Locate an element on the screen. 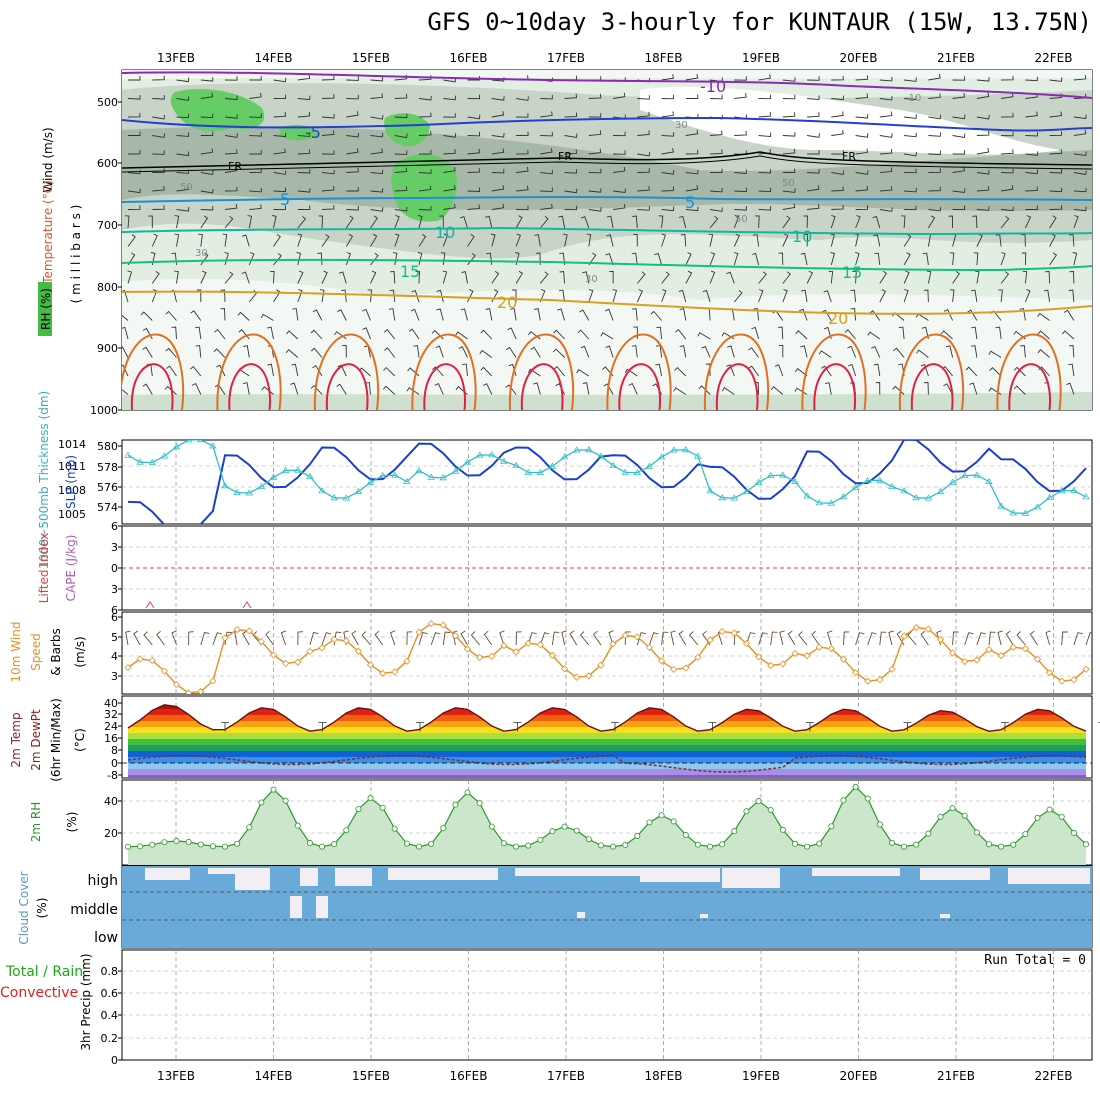 Image resolution: width=1100 pixels, height=1100 pixels. tick-upper-5: 1000 is located at coordinates (104, 410).